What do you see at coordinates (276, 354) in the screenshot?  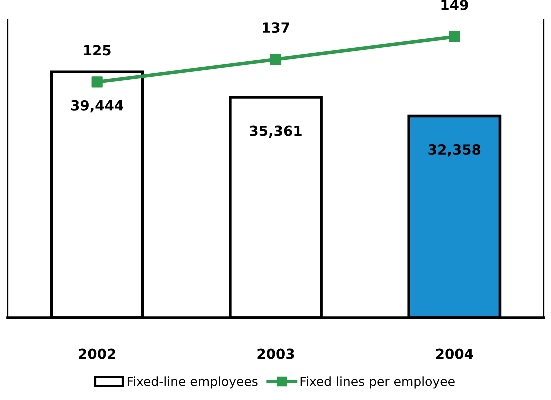 I see `x-tick-label: 2003` at bounding box center [276, 354].